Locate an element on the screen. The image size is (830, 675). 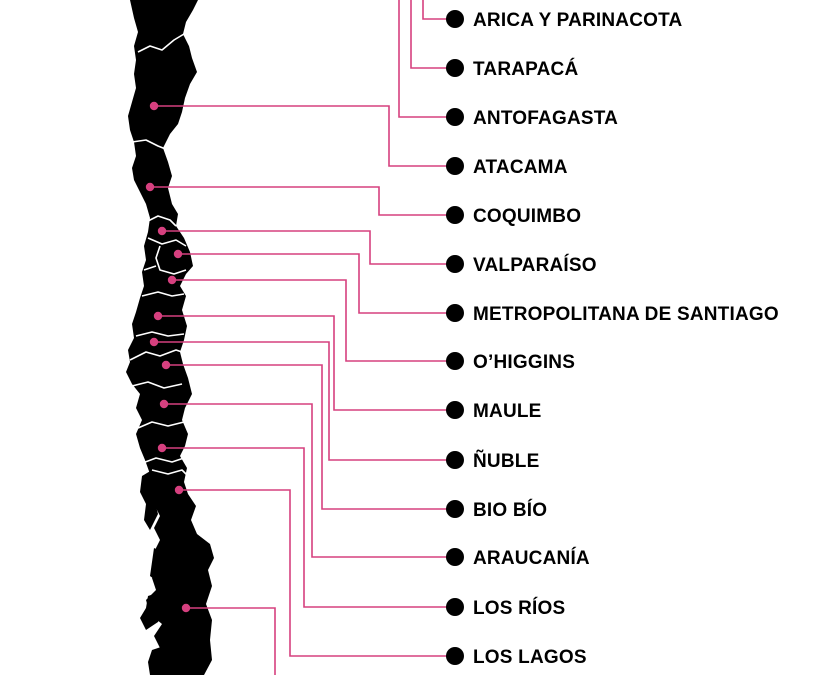
bullet-araucania is located at coordinates (455, 557).